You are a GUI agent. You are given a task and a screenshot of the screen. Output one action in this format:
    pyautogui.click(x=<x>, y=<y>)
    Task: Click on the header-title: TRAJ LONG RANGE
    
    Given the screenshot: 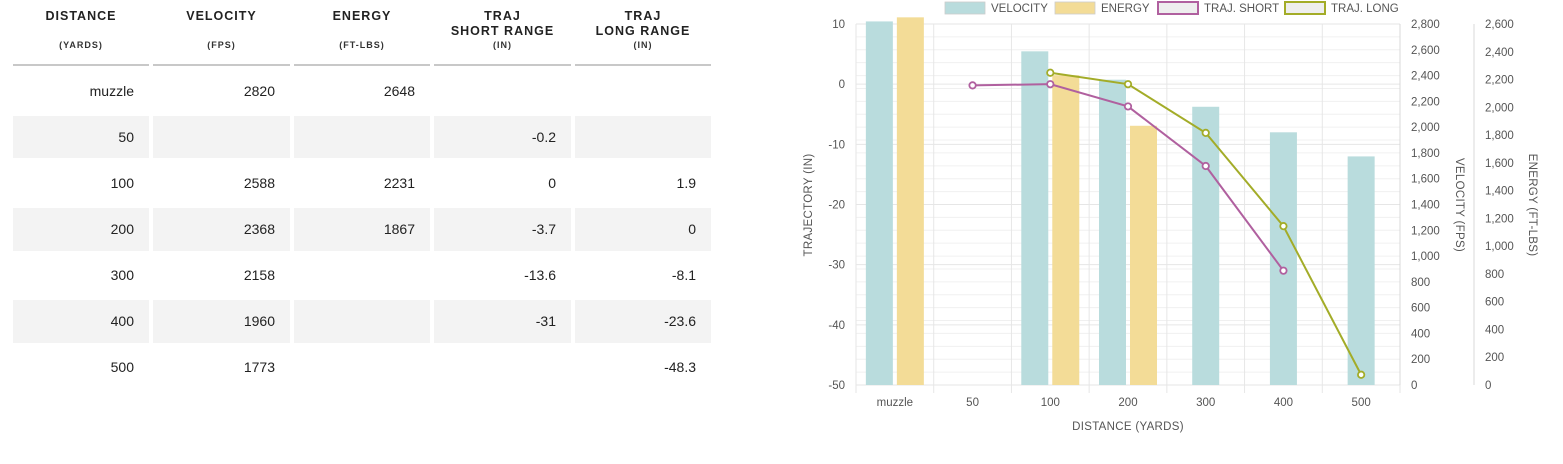 What is the action you would take?
    pyautogui.click(x=643, y=23)
    